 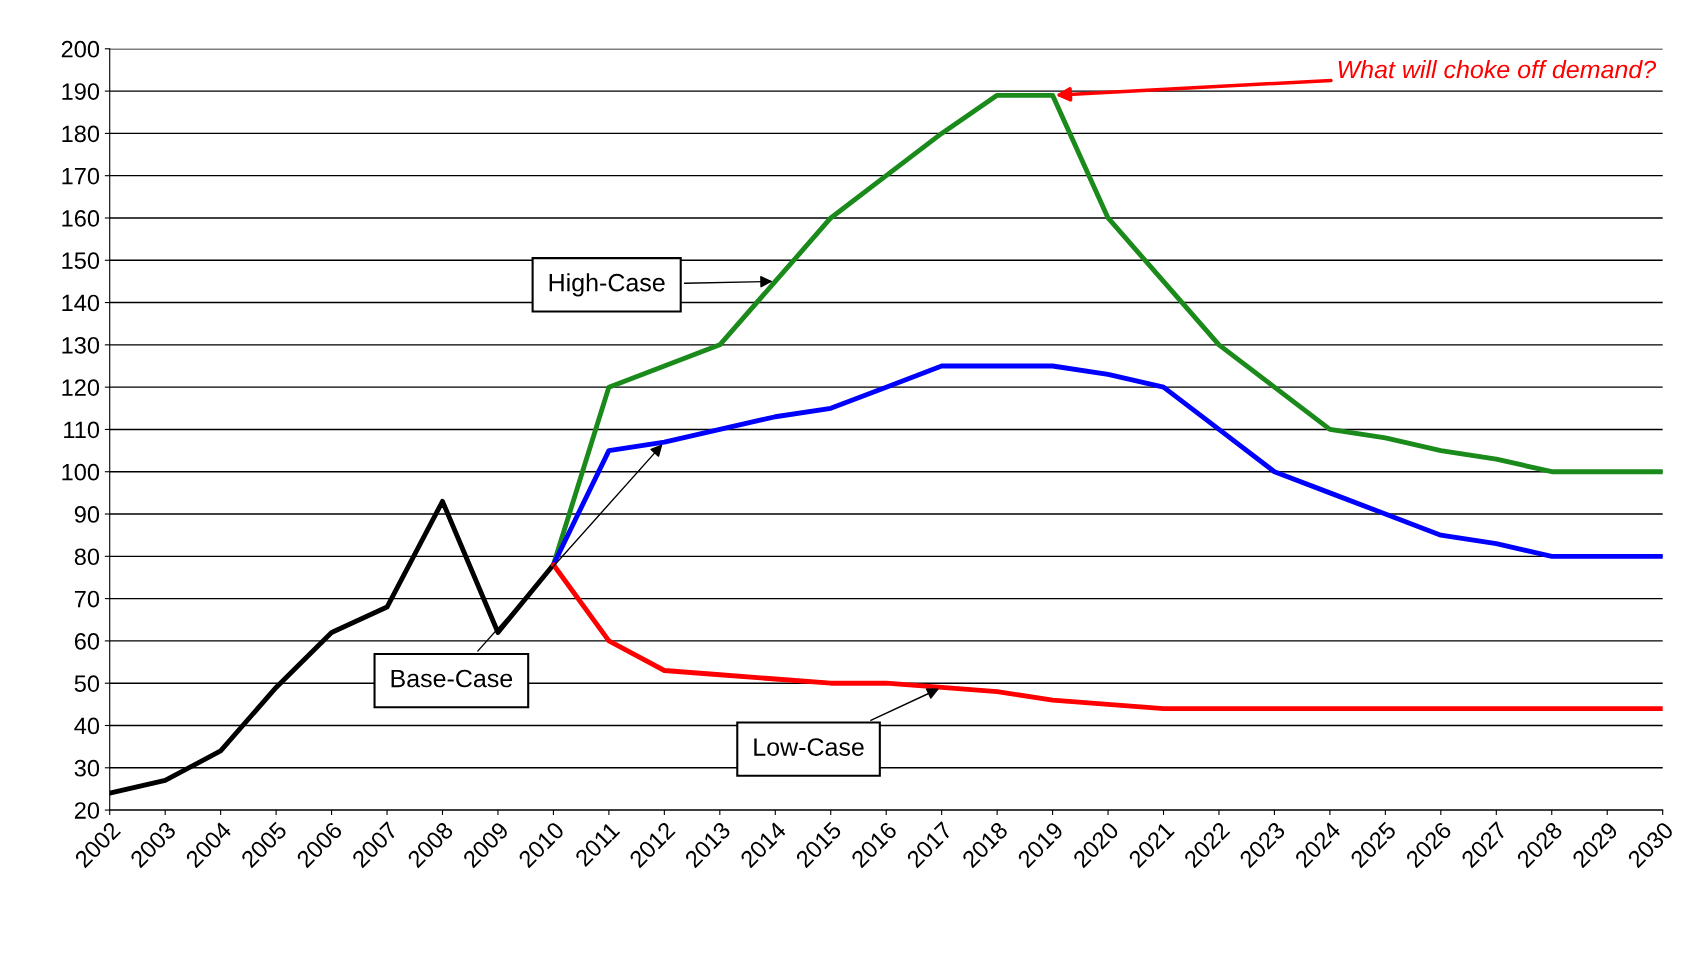 I want to click on y-tick-label: 200, so click(x=80, y=49).